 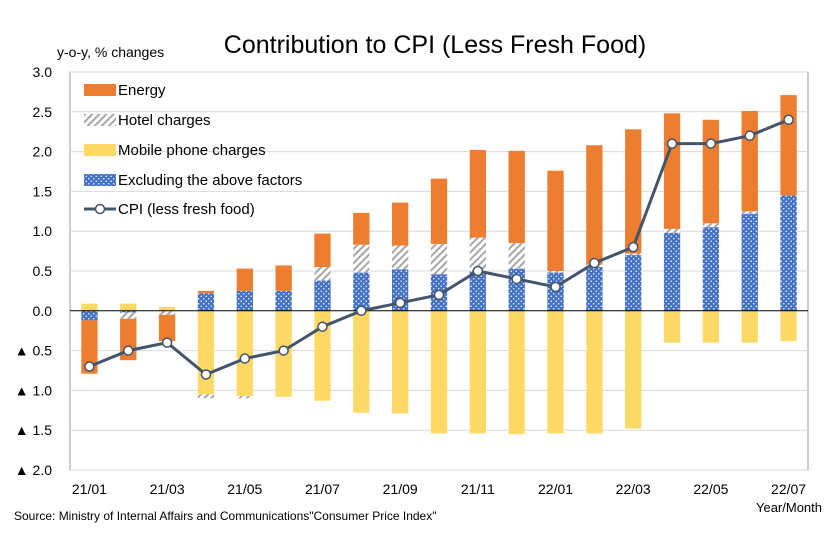 I want to click on legend-label: Excluding the above factors, so click(x=210, y=180).